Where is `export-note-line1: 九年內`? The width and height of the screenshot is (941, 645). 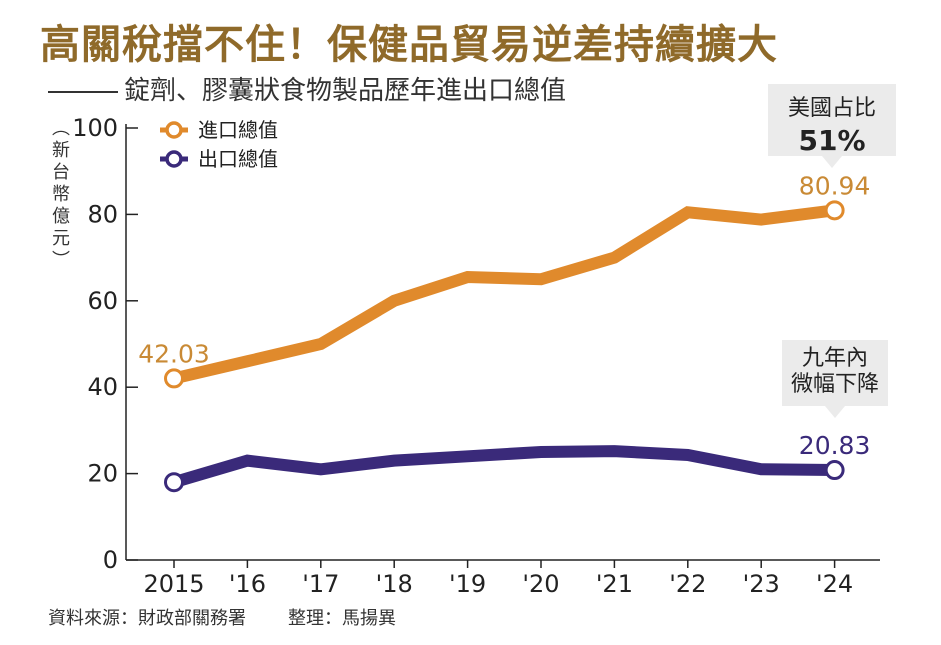 export-note-line1: 九年內 is located at coordinates (834, 358).